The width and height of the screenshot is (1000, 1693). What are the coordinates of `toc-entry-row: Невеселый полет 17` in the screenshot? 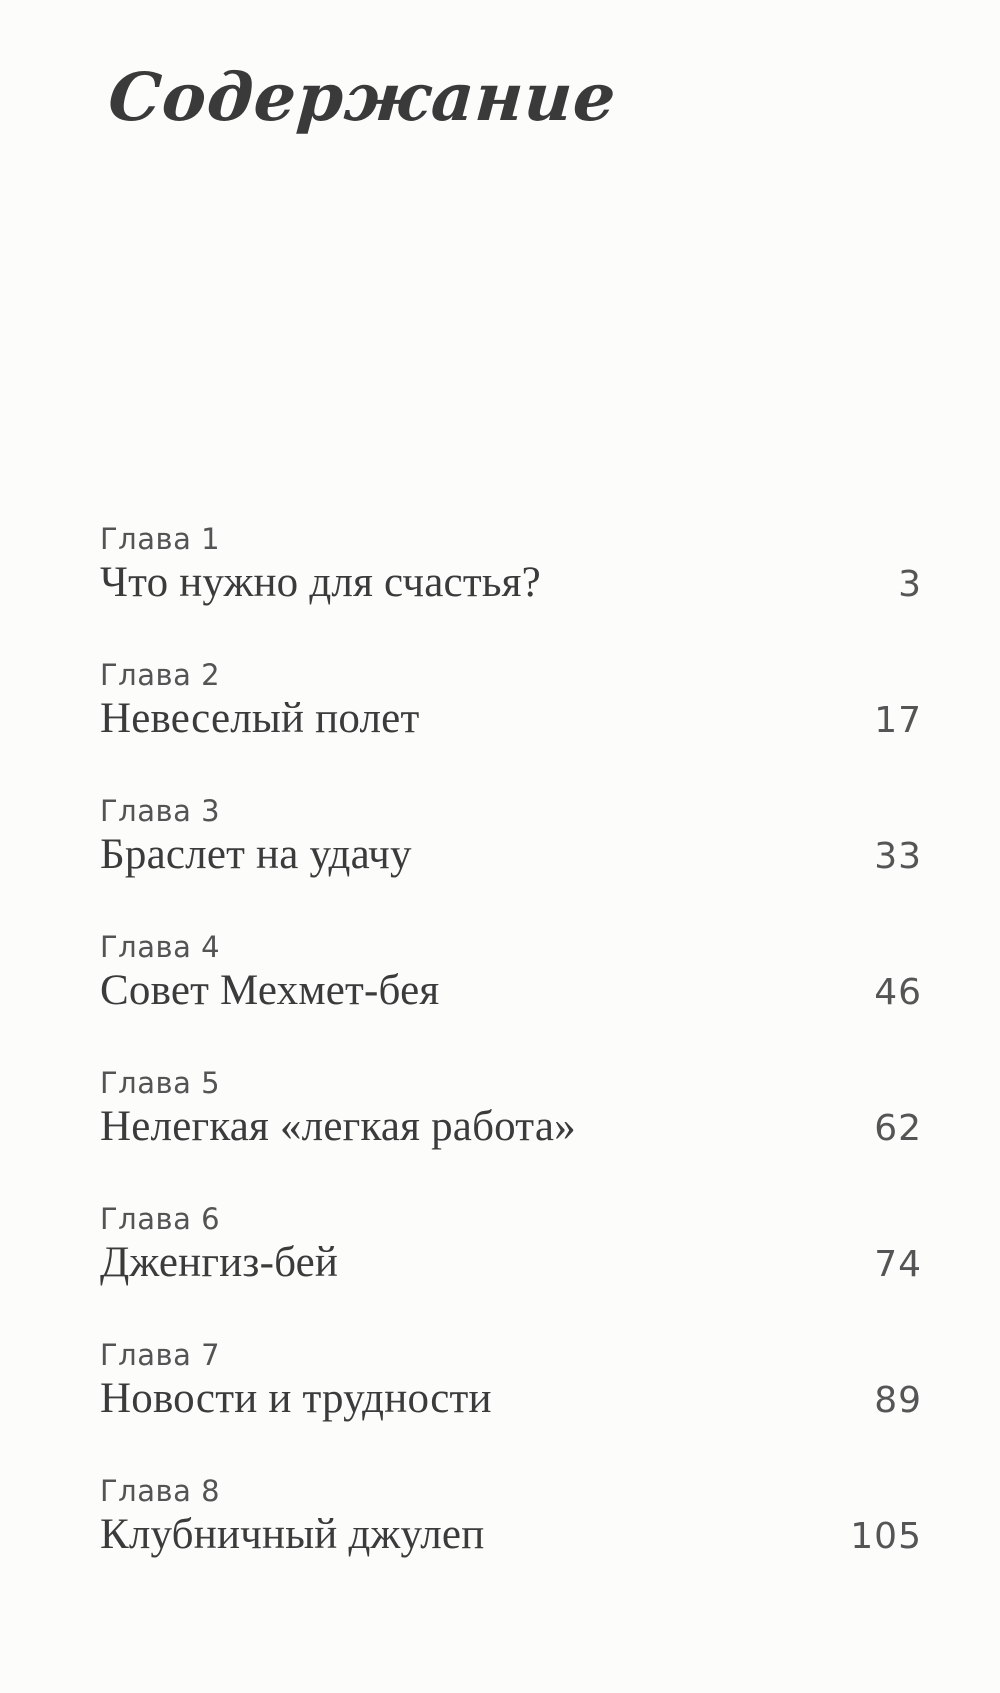 It's located at (511, 720).